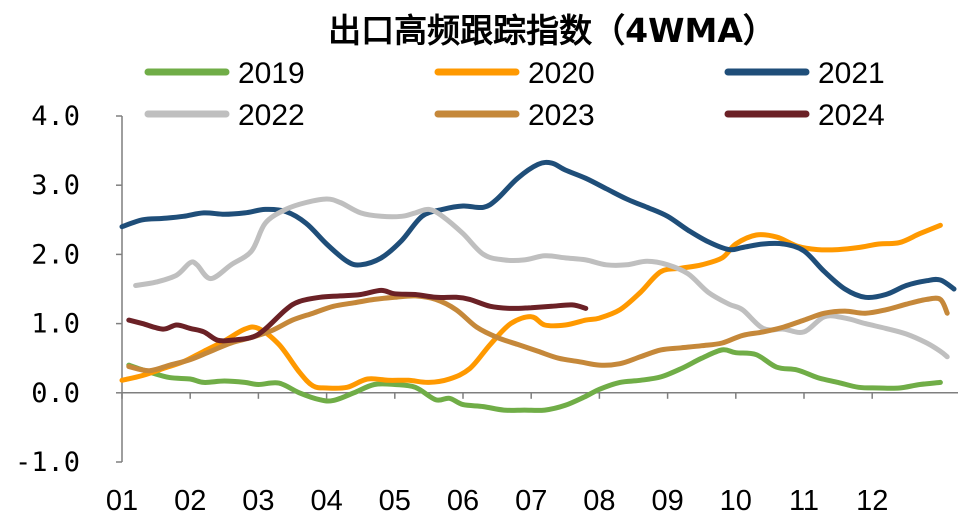 This screenshot has width=970, height=532. What do you see at coordinates (514, 94) in the screenshot?
I see `legend: 2019 2020 2021 2022 2023 2024` at bounding box center [514, 94].